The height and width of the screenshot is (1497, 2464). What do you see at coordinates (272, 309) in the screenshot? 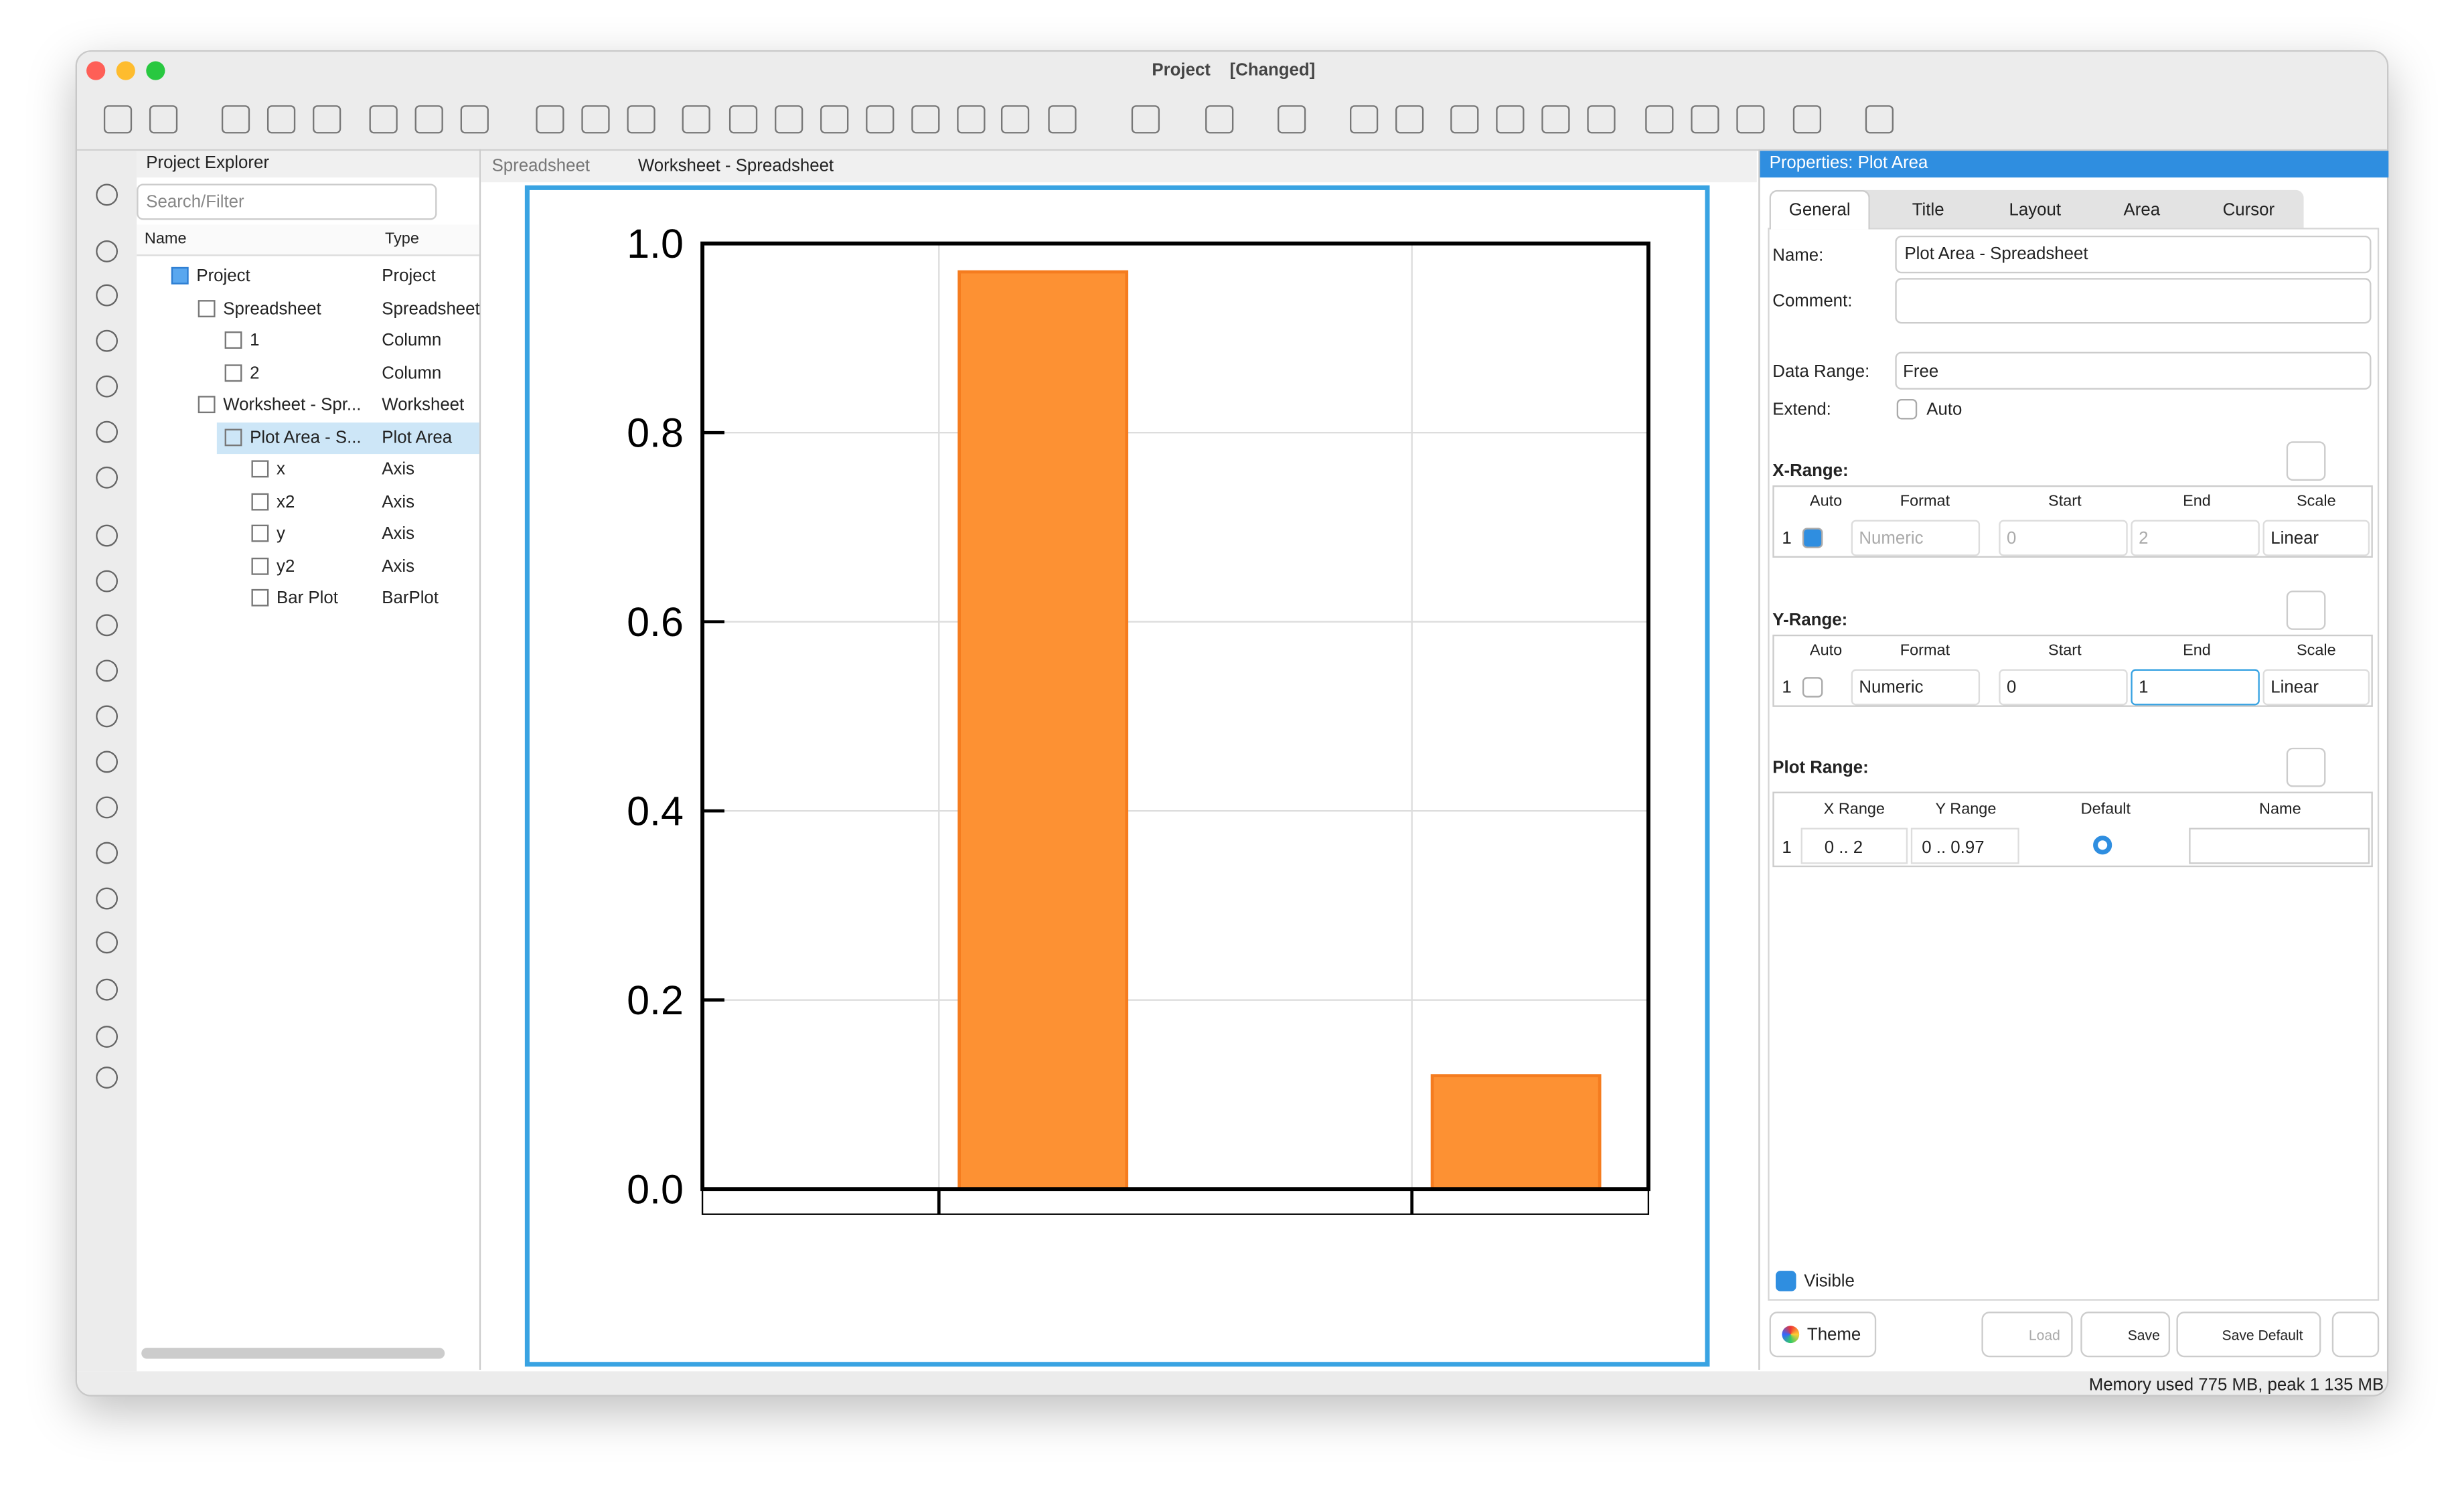
I see `tree-name: Spreadsheet` at bounding box center [272, 309].